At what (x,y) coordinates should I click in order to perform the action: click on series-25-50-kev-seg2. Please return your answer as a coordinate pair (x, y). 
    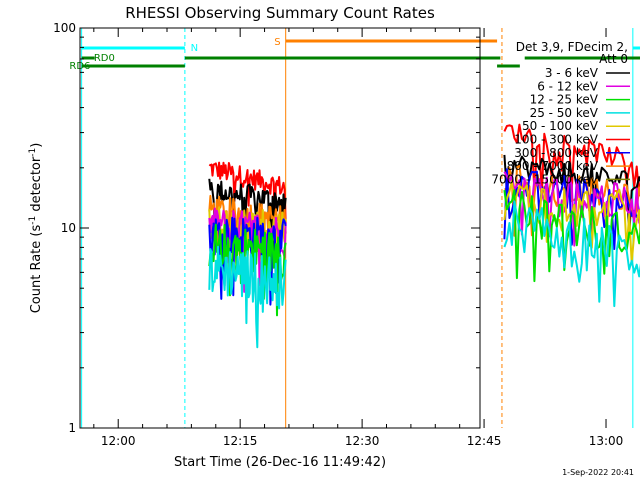
    Looking at the image, I should click on (571, 254).